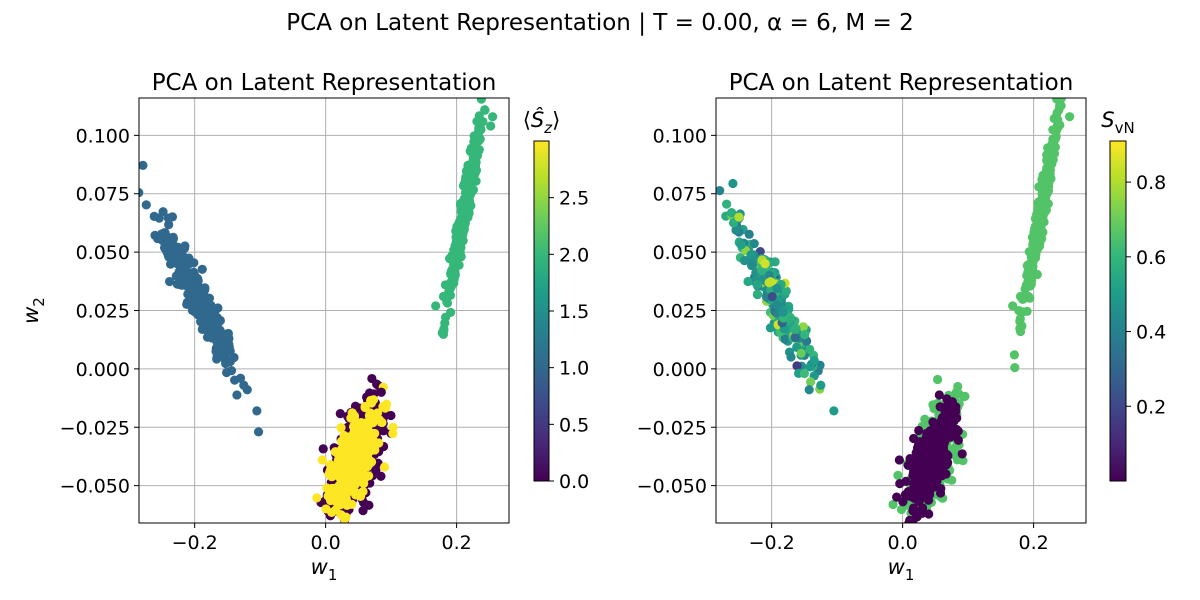 The width and height of the screenshot is (1200, 600). I want to click on x-tick-label: 0.2, so click(457, 543).